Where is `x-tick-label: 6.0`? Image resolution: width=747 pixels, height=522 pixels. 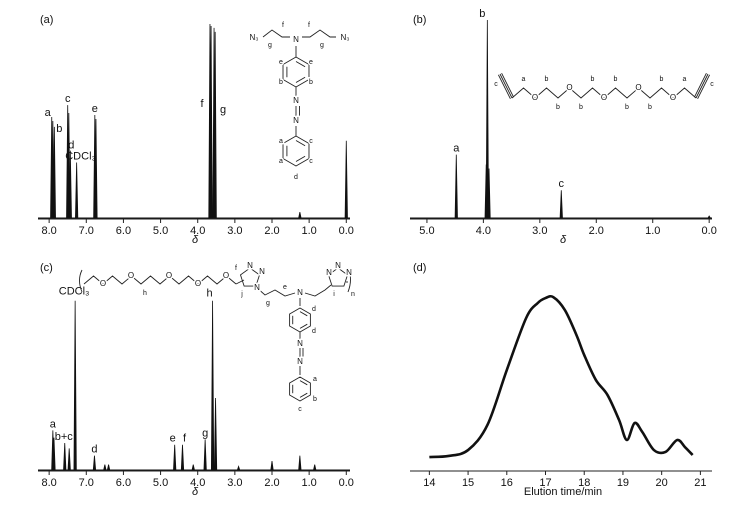
x-tick-label: 6.0 is located at coordinates (123, 483).